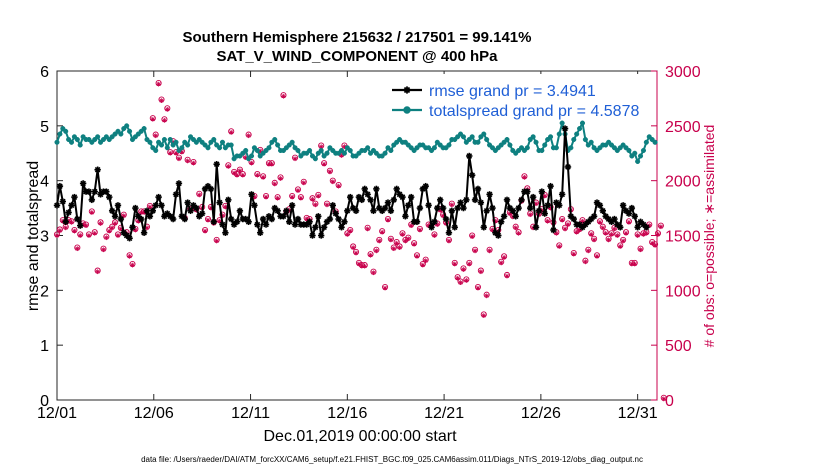 This screenshot has width=830, height=470. What do you see at coordinates (44, 401) in the screenshot?
I see `y-left-tick-label: 0` at bounding box center [44, 401].